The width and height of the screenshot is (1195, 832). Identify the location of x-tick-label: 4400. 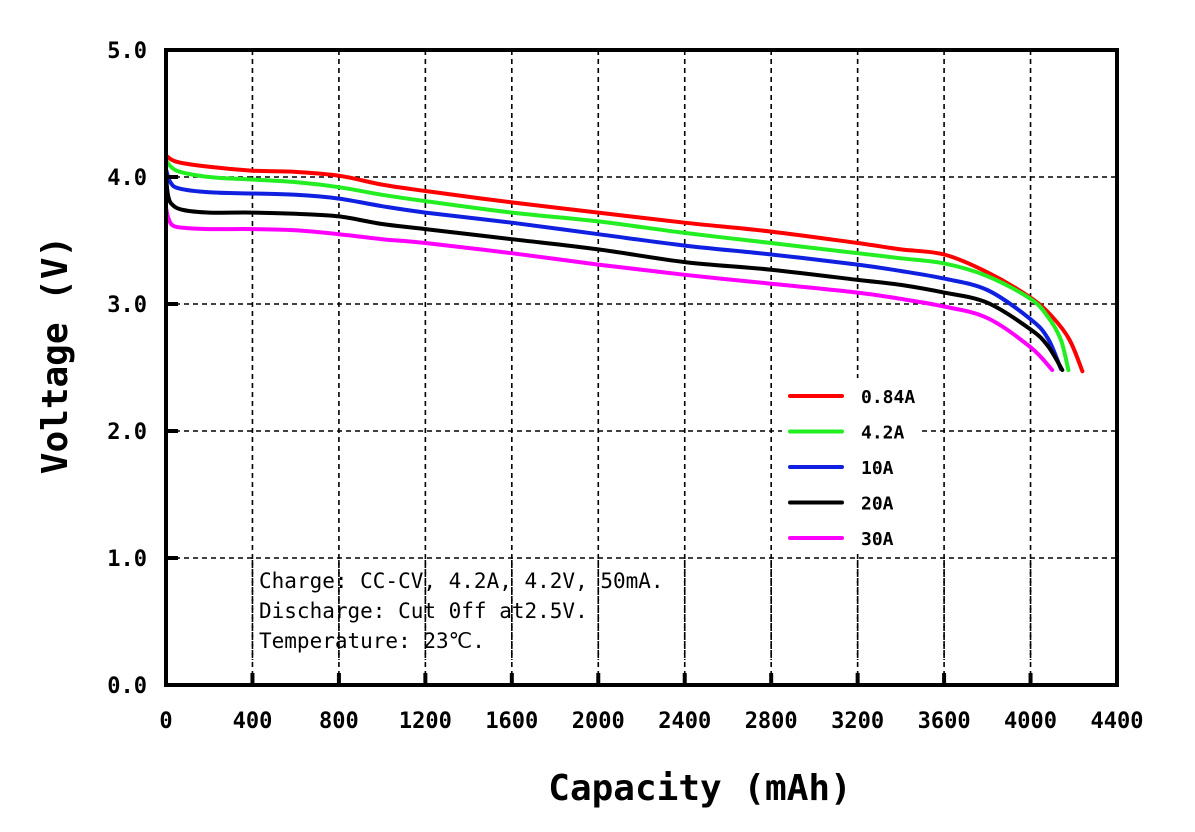
(1117, 721).